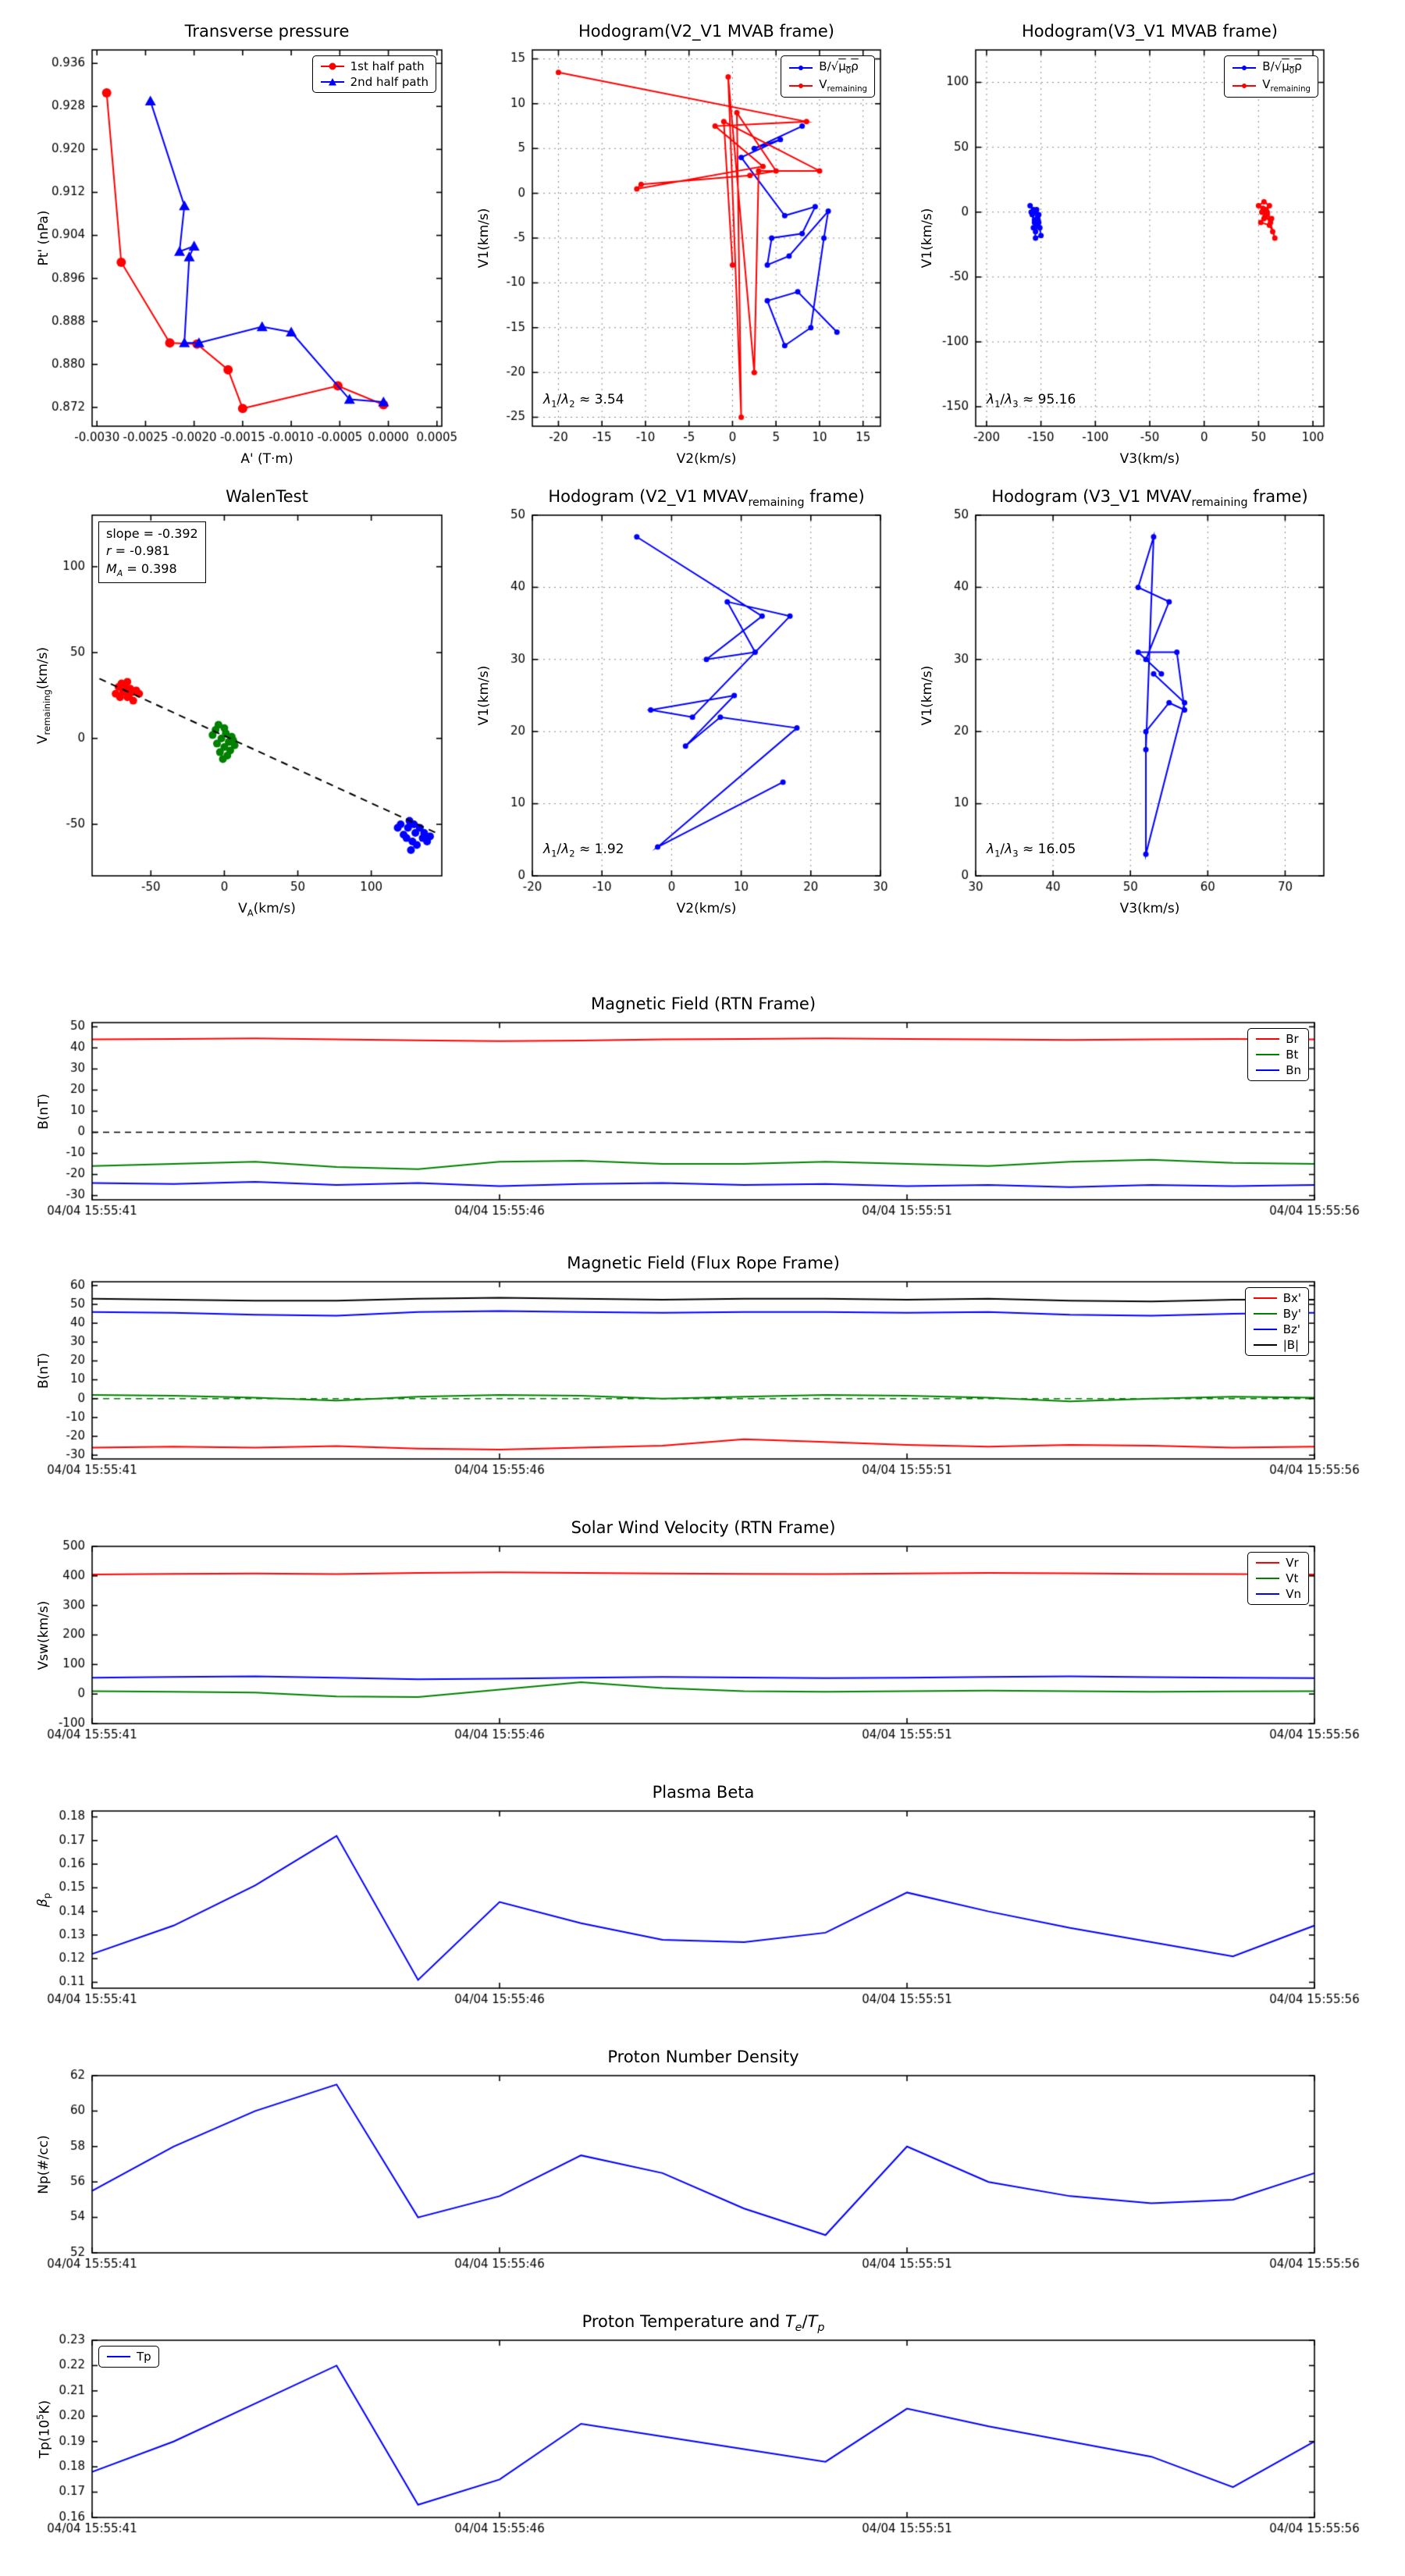 The image size is (1405, 2576). What do you see at coordinates (703, 1003) in the screenshot?
I see `chart-title: Magnetic Field (RTN Frame)` at bounding box center [703, 1003].